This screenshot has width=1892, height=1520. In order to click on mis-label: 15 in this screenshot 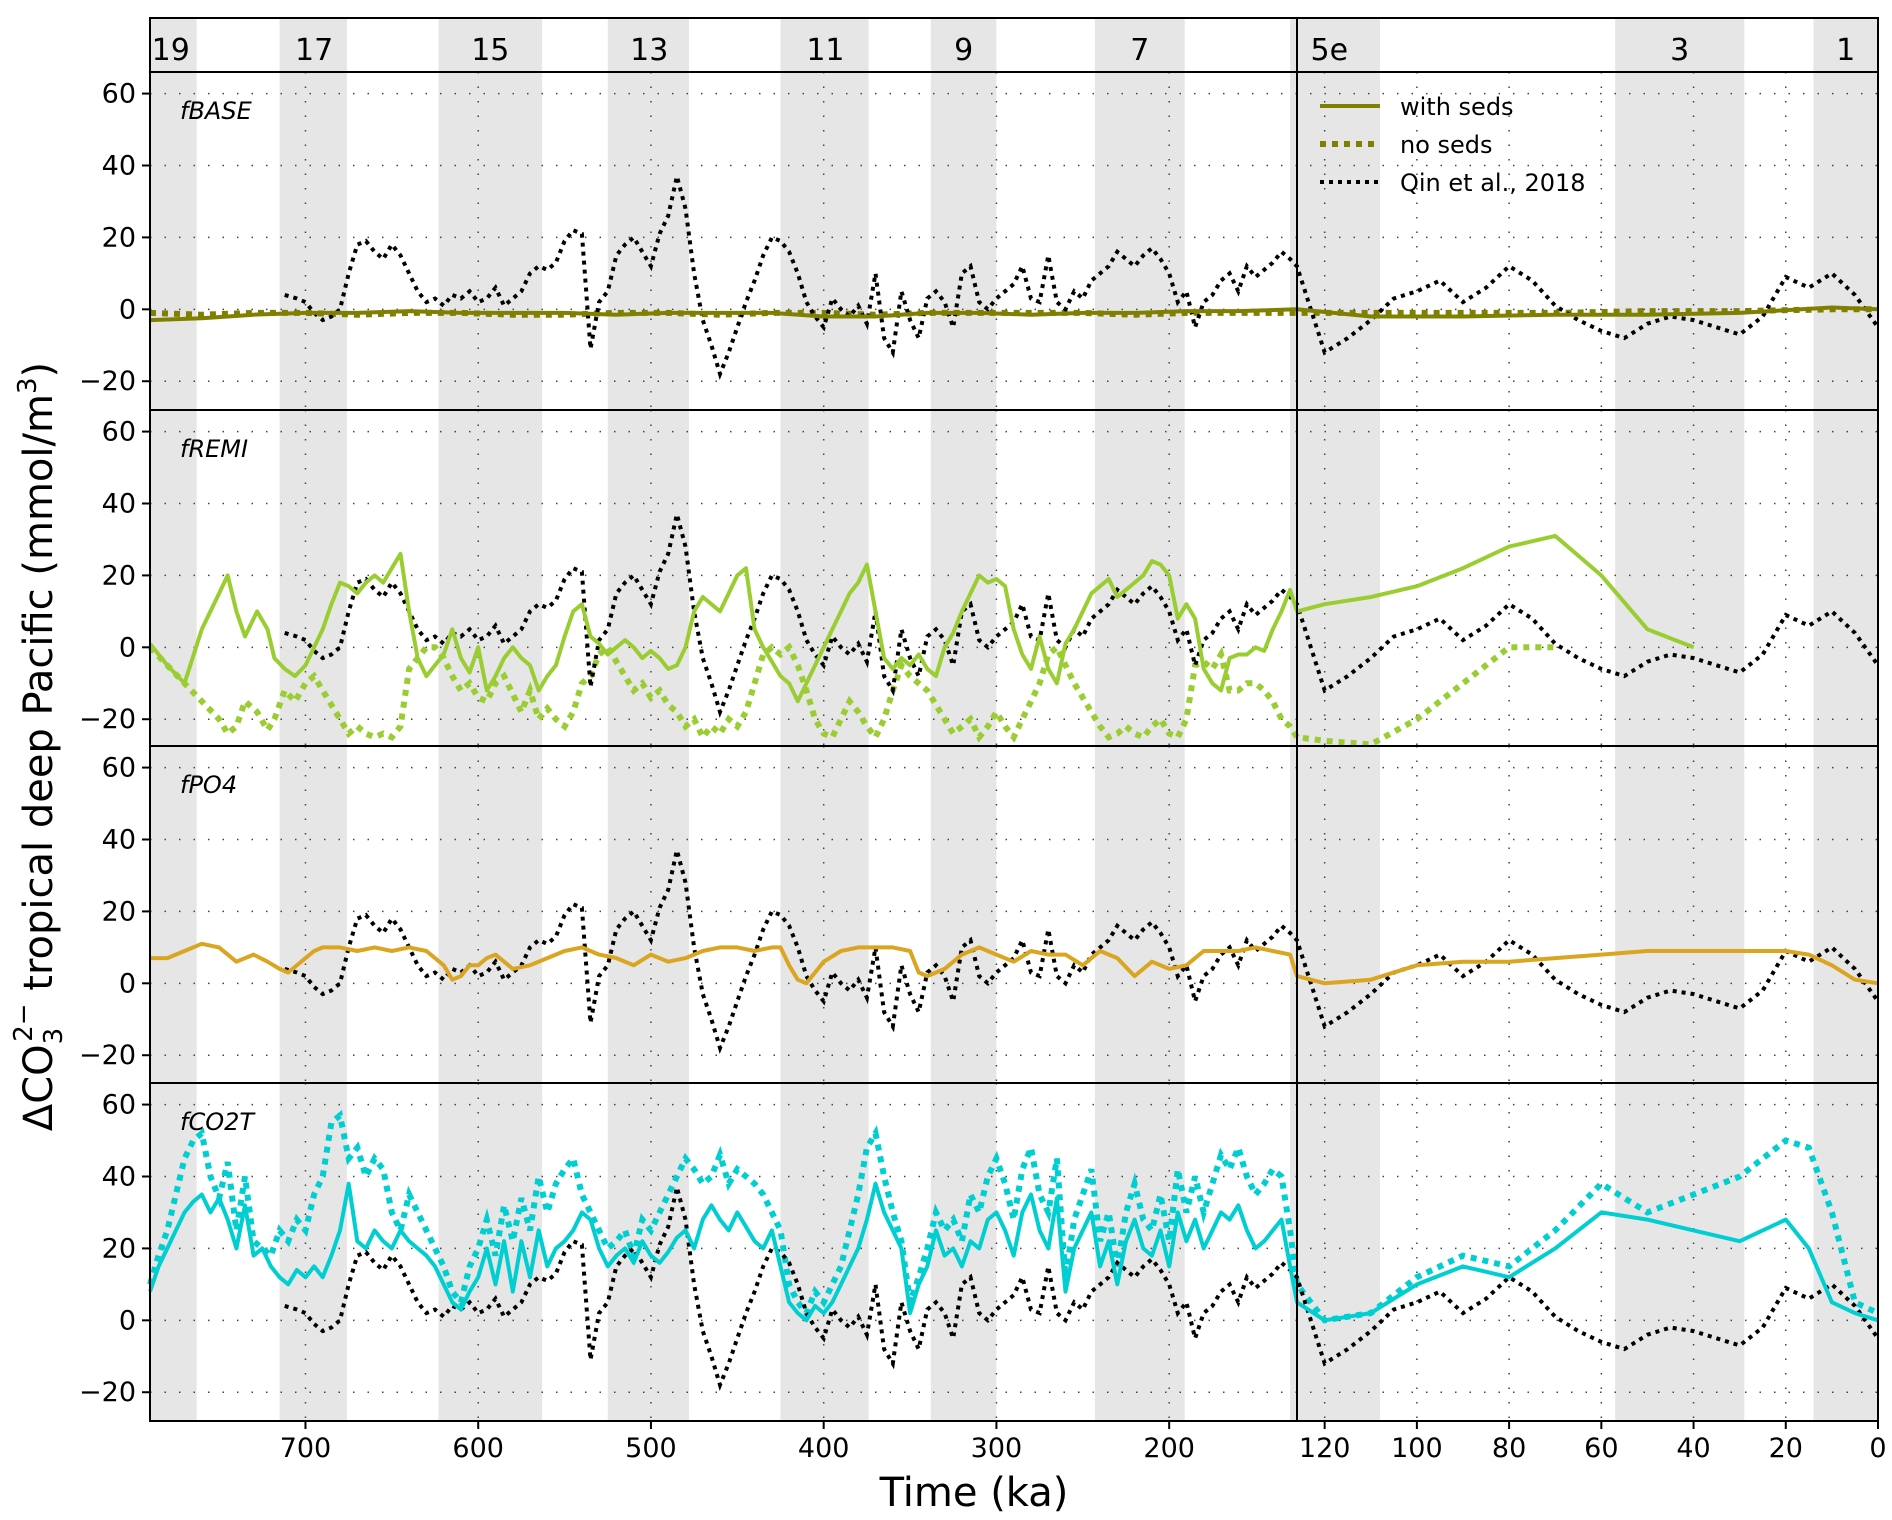, I will do `click(490, 50)`.